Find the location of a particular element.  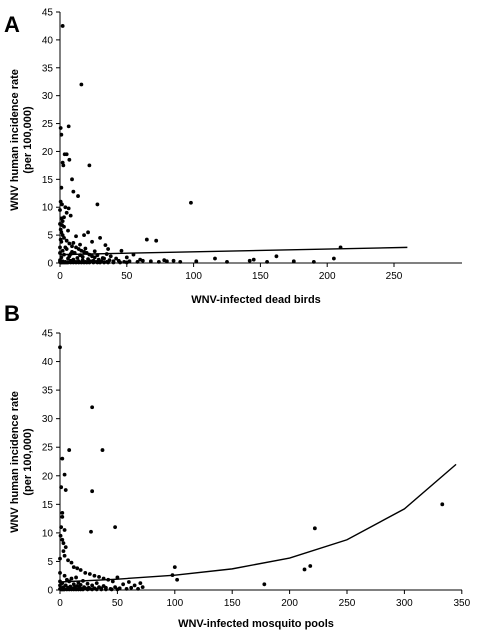

panel-letter-b: B is located at coordinates (12, 313).